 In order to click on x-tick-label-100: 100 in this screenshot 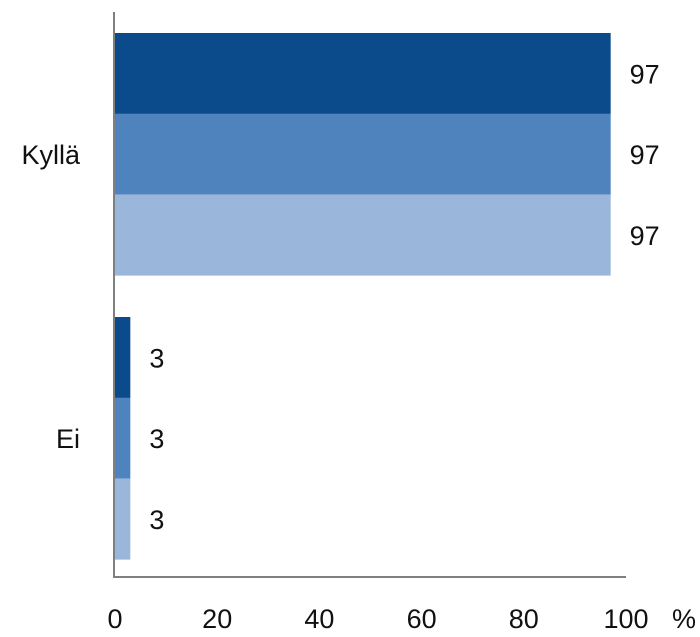, I will do `click(625, 619)`.